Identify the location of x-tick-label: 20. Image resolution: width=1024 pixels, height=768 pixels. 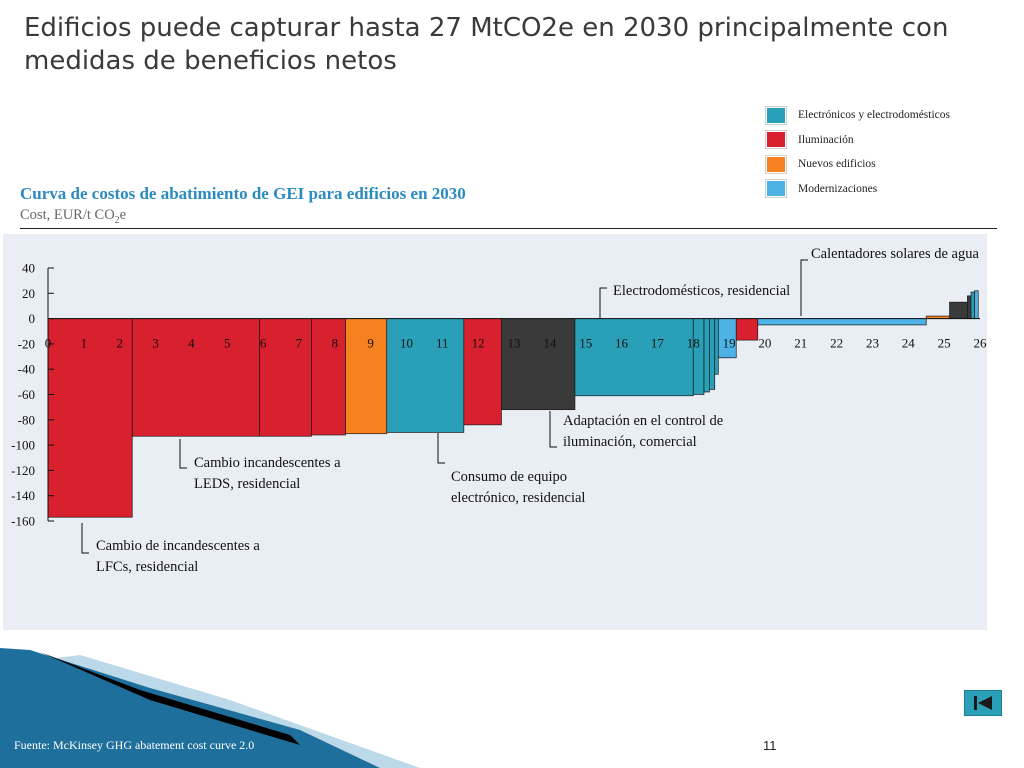
(764, 343).